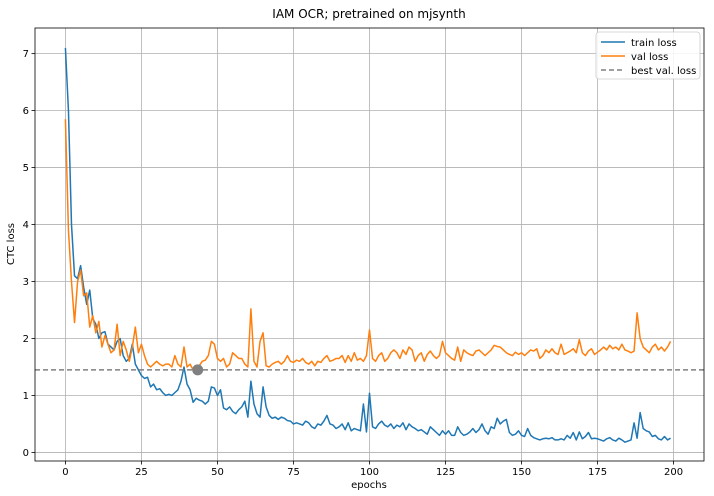  What do you see at coordinates (217, 472) in the screenshot?
I see `x-tick-label: 50` at bounding box center [217, 472].